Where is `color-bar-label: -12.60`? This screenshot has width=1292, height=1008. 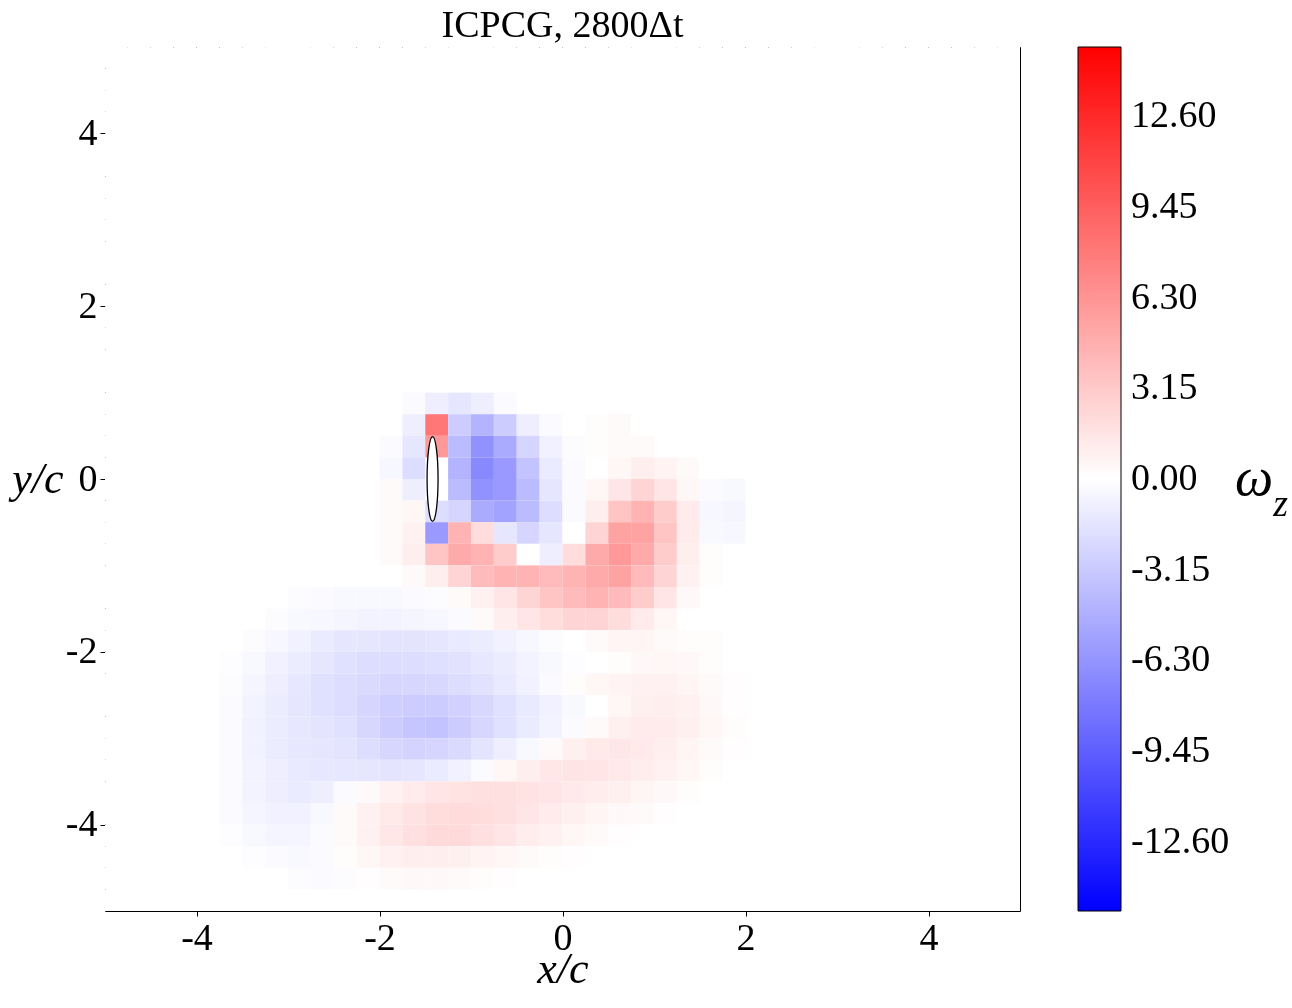 color-bar-label: -12.60 is located at coordinates (1180, 839).